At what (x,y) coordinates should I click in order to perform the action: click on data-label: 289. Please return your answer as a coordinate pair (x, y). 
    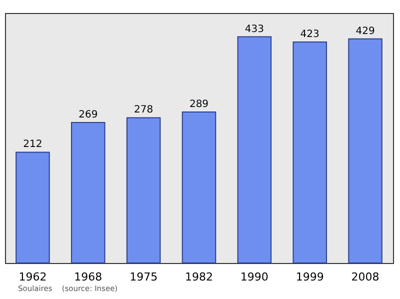
    Looking at the image, I should click on (199, 104).